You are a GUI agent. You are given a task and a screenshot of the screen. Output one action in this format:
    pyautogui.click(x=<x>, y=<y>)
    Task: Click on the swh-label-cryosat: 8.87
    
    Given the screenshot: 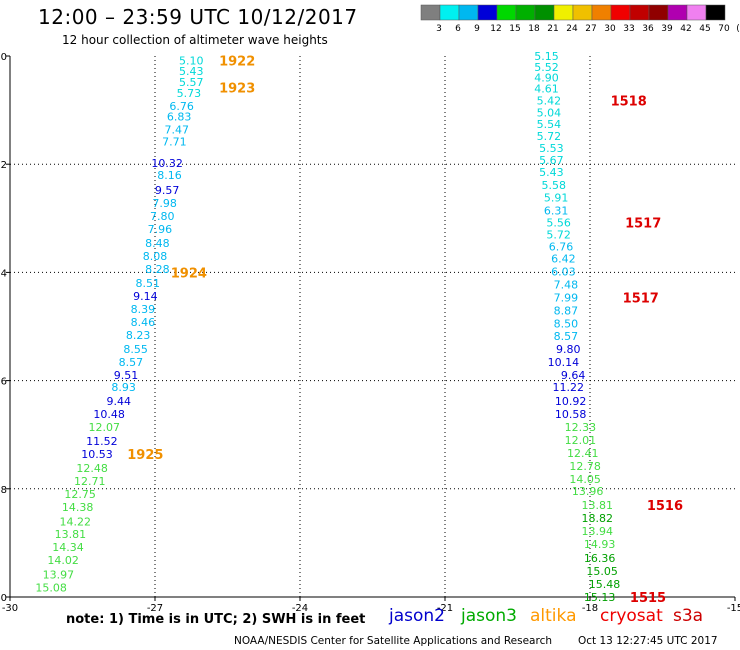 What is the action you would take?
    pyautogui.click(x=566, y=310)
    